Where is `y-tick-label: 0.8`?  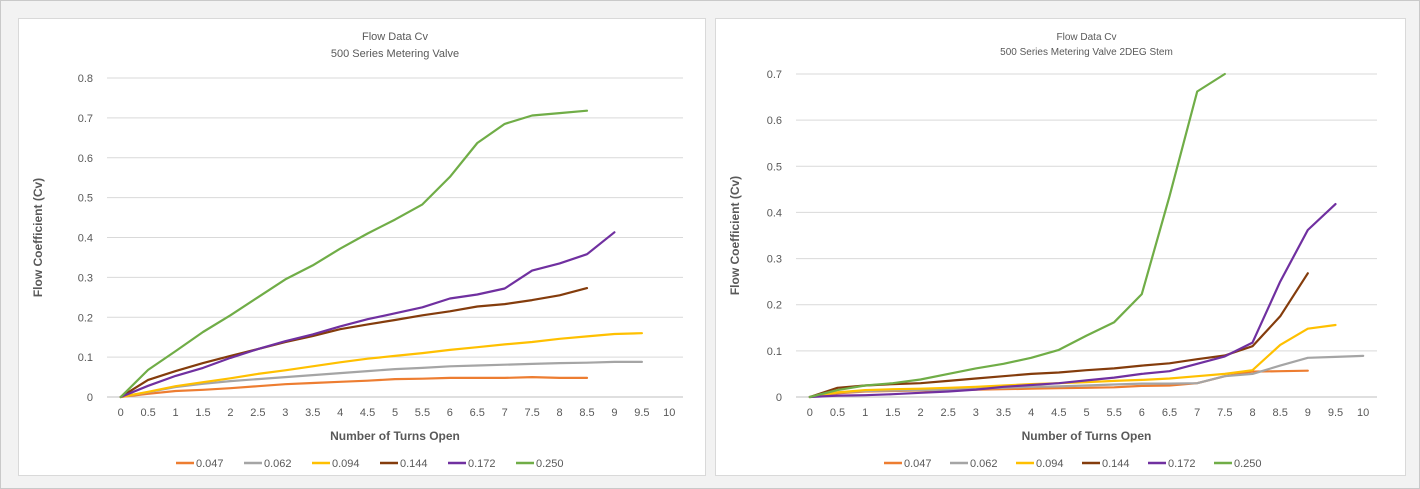 y-tick-label: 0.8 is located at coordinates (85, 79).